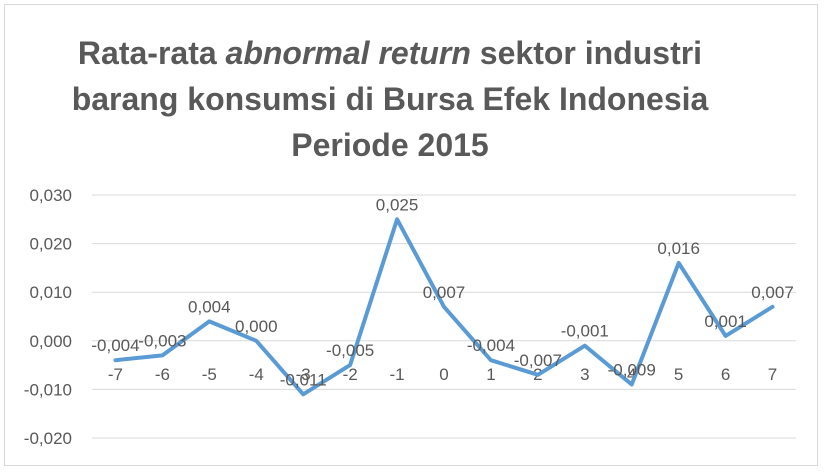  Describe the element at coordinates (151, 53) in the screenshot. I see `title-text-plain: Rata-rata` at that location.